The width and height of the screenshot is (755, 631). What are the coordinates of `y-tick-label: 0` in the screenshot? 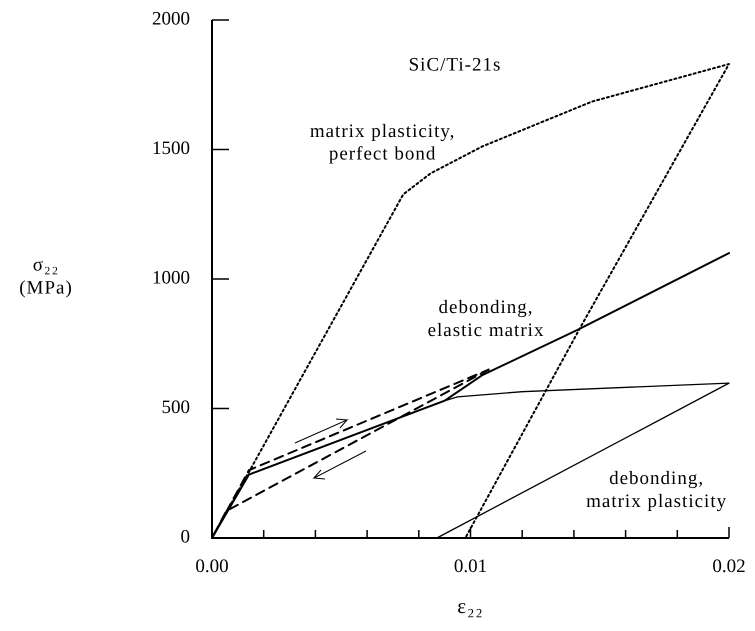 It's located at (185, 537).